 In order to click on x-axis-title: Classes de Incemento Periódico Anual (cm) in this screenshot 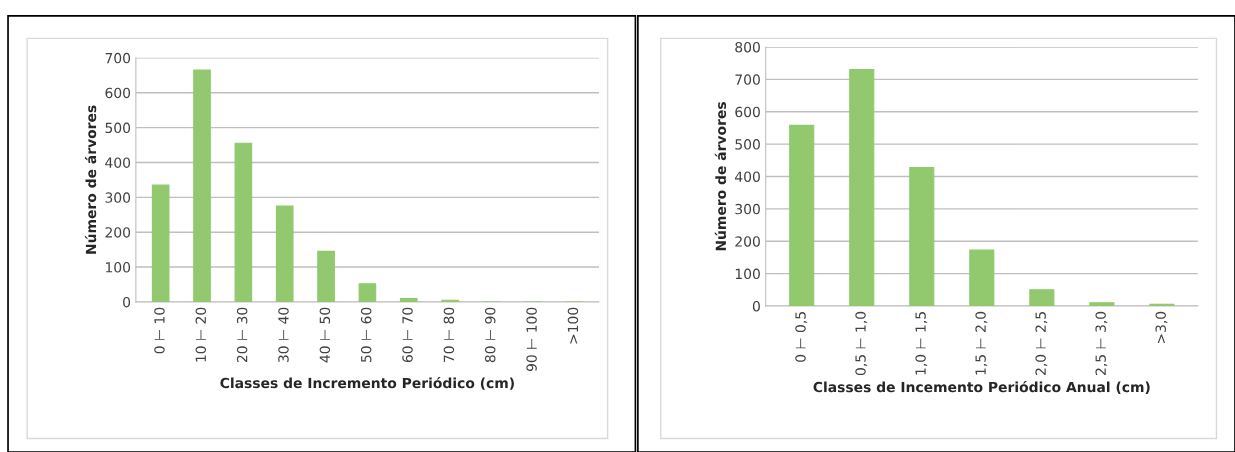, I will do `click(981, 387)`.